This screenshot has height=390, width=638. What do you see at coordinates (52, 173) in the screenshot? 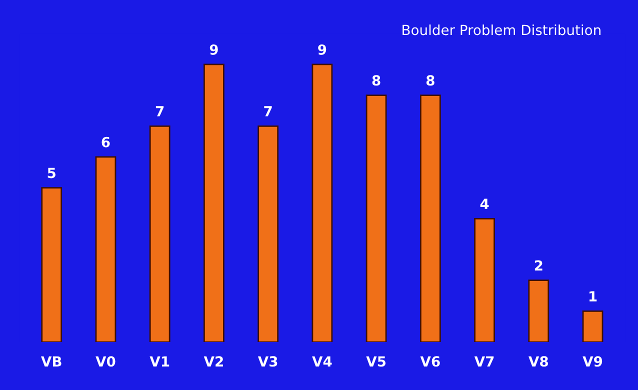
I see `data-label: 5` at bounding box center [52, 173].